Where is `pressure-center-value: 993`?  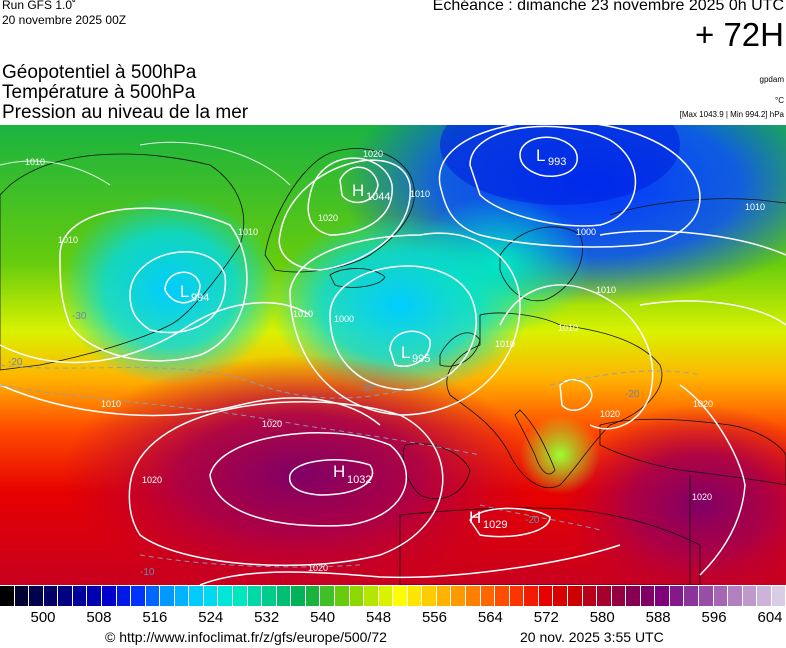
pressure-center-value: 993 is located at coordinates (557, 162).